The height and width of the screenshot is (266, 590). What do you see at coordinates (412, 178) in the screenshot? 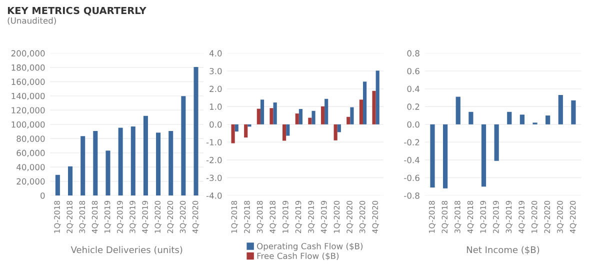
I see `y-tick-label: -0.6` at bounding box center [412, 178].